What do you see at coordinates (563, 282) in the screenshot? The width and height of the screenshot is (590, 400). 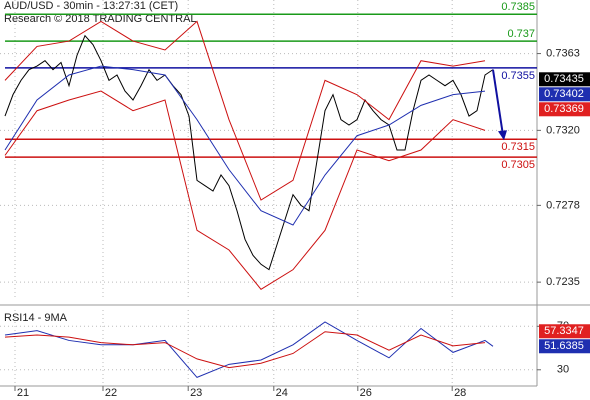 I see `y-tick-label: 0.7235` at bounding box center [563, 282].